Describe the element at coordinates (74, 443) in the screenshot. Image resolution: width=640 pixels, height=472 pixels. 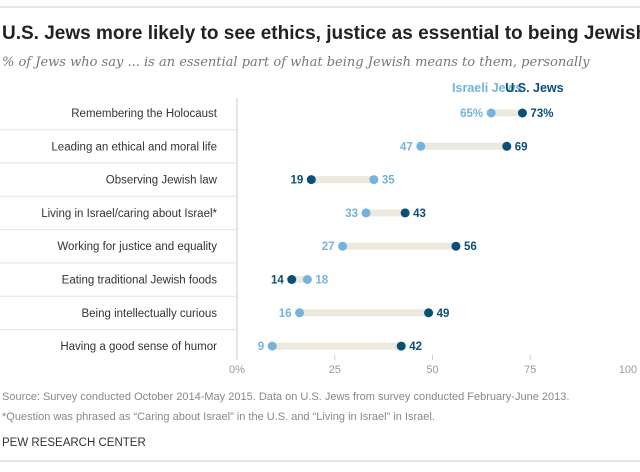
I see `brand-label: PEW RESEARCH CENTER` at that location.